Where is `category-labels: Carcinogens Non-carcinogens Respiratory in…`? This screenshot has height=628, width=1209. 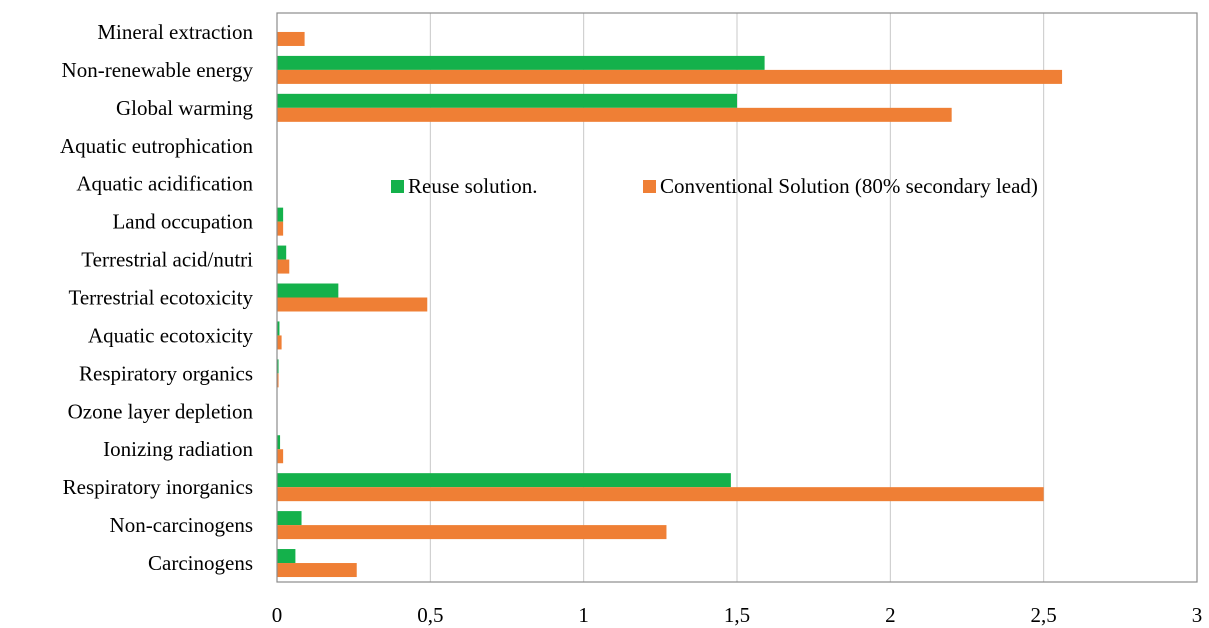 category-labels: Carcinogens Non-carcinogens Respiratory in… is located at coordinates (157, 297).